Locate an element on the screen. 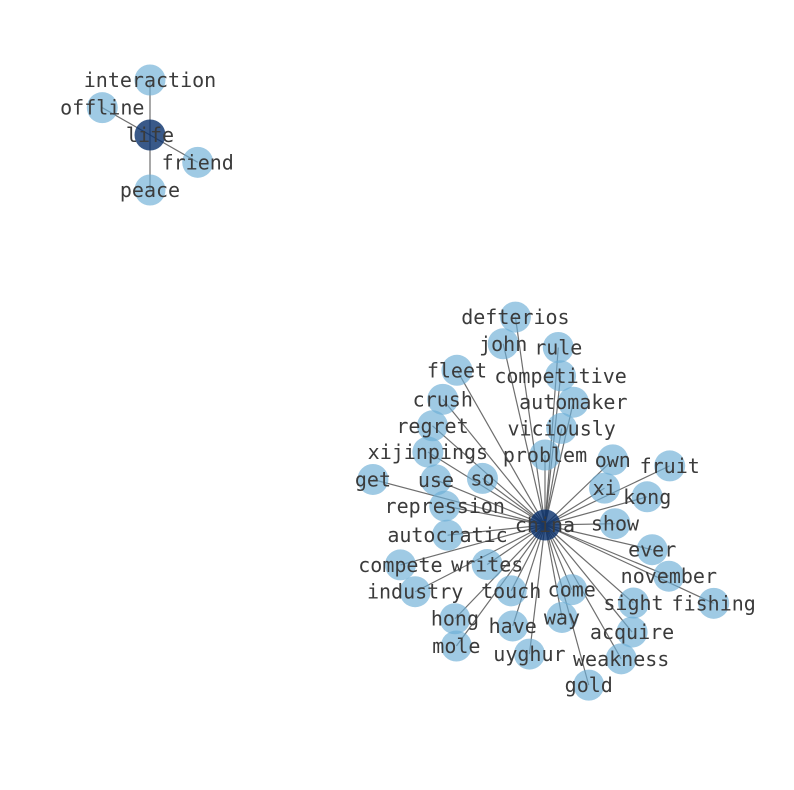 The width and height of the screenshot is (794, 790). node-have is located at coordinates (513, 626).